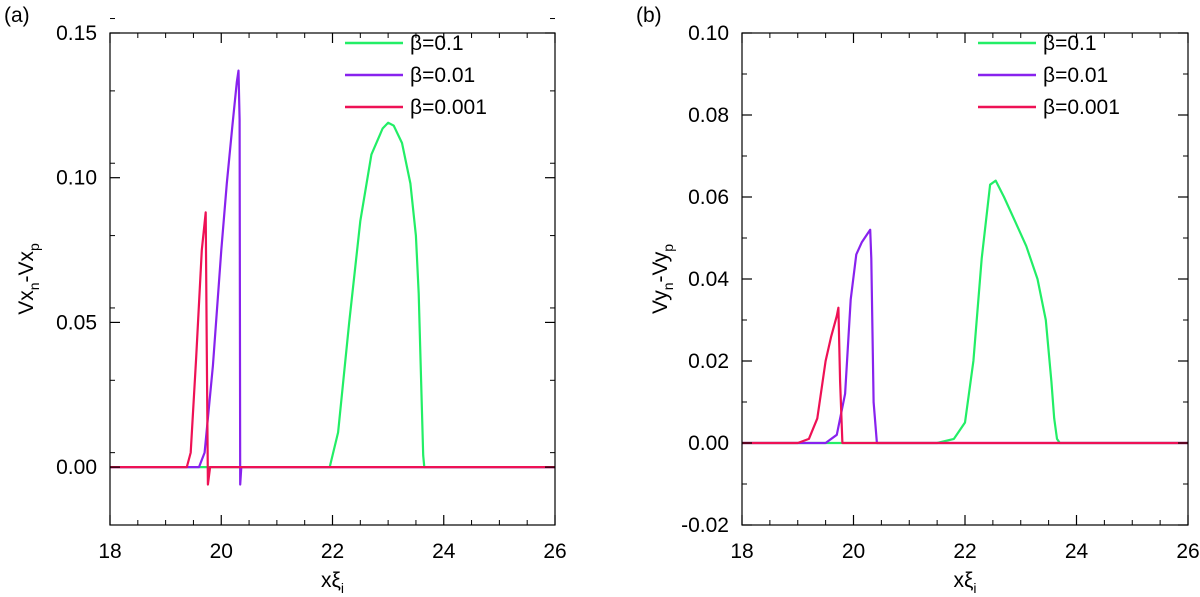 The image size is (1200, 597). I want to click on y-axis-label: Vxn-Vxp, so click(28, 279).